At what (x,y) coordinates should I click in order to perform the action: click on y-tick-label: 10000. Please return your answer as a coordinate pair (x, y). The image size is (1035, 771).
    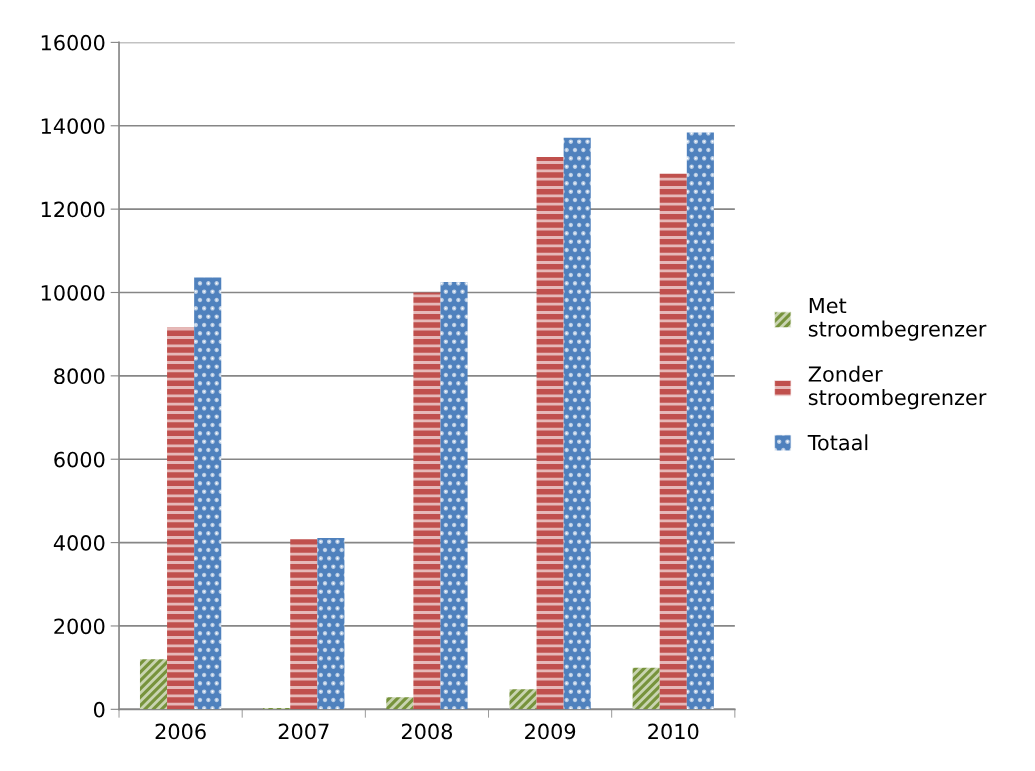
    Looking at the image, I should click on (73, 292).